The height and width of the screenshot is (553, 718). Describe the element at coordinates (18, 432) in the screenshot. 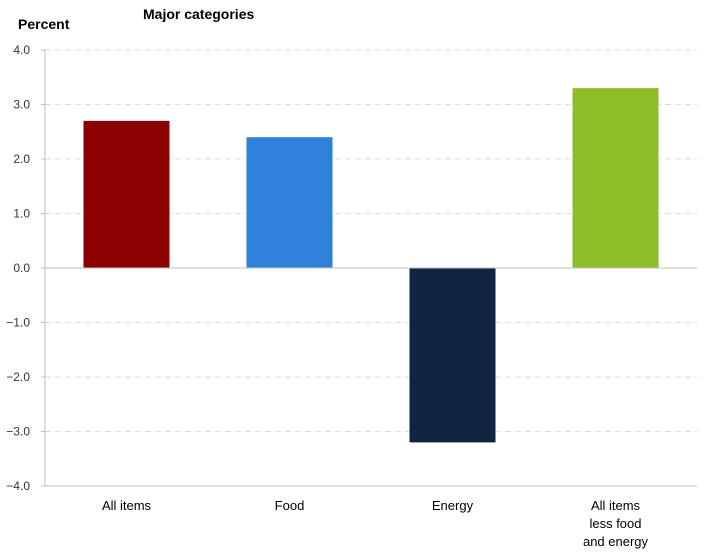

I see `y-tick-label: −3.0` at that location.